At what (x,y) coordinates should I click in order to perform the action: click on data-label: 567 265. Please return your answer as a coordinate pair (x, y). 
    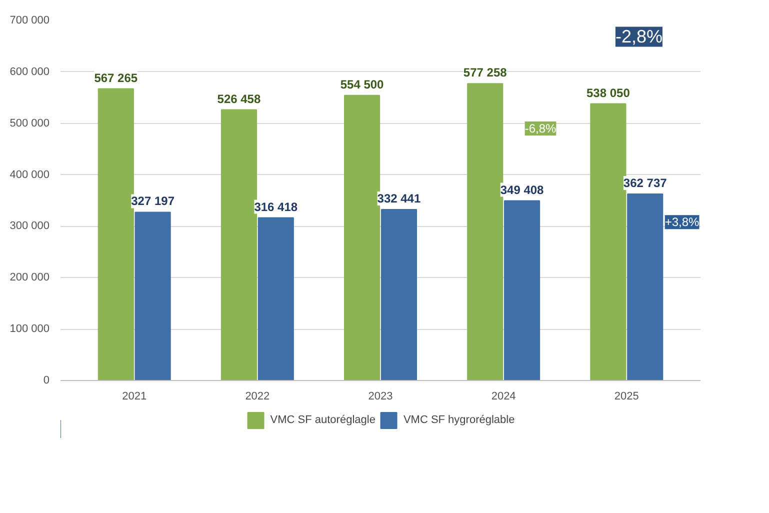
    Looking at the image, I should click on (116, 77).